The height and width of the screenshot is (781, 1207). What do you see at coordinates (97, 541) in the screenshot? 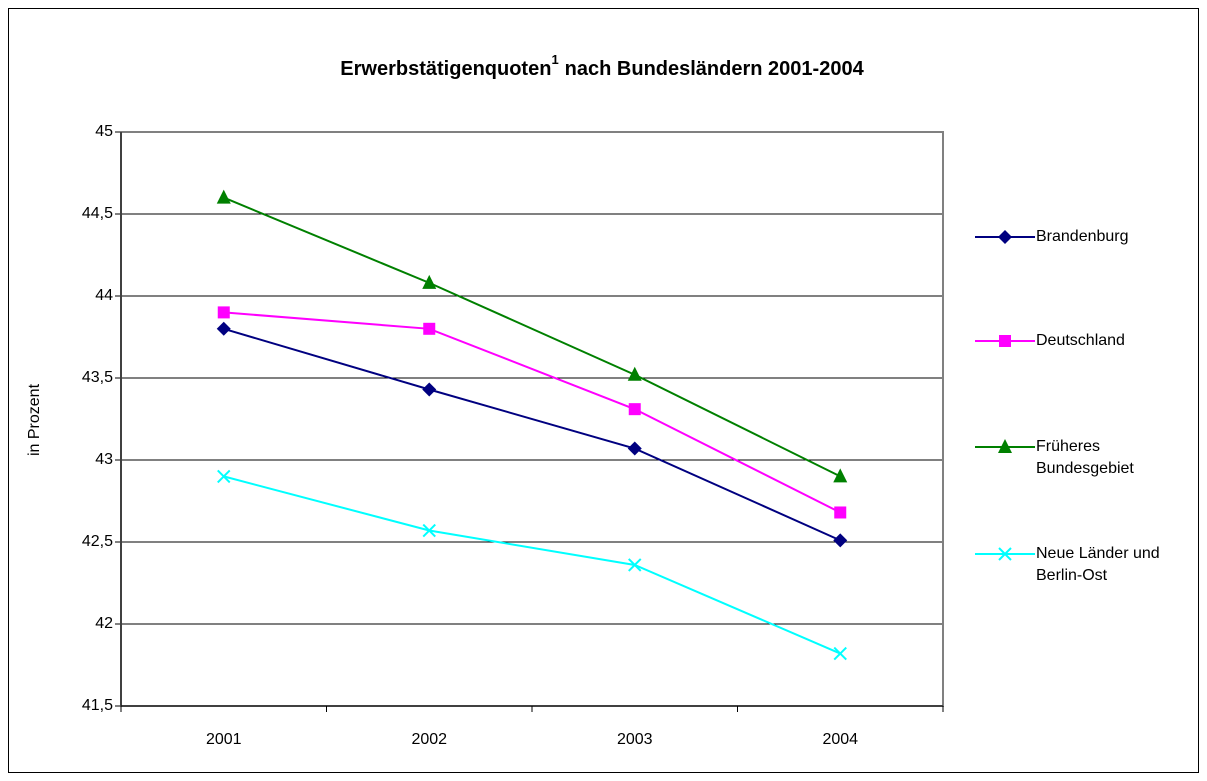
I see `y-tick-label: 42,5` at bounding box center [97, 541].